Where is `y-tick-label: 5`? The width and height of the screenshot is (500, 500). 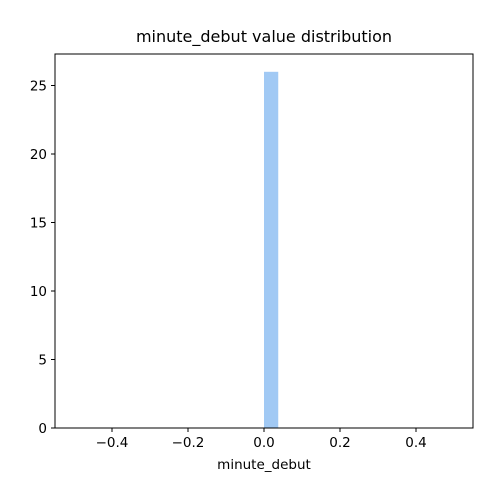 y-tick-label: 5 is located at coordinates (42, 361).